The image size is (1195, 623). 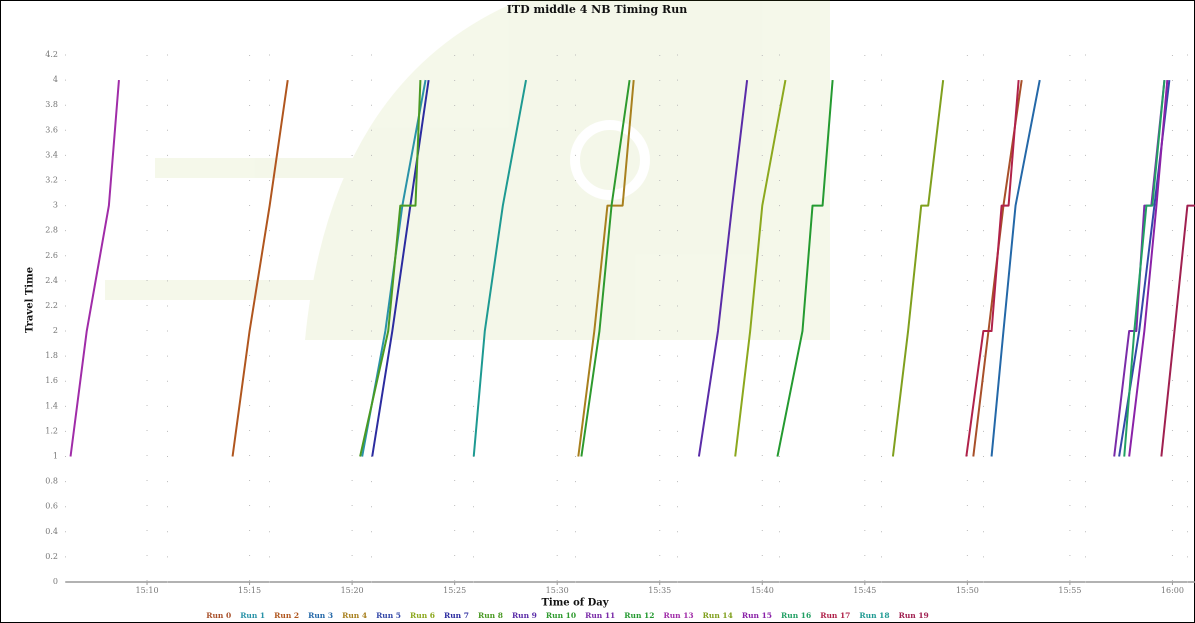 I want to click on legend-entry: Run 12, so click(x=639, y=615).